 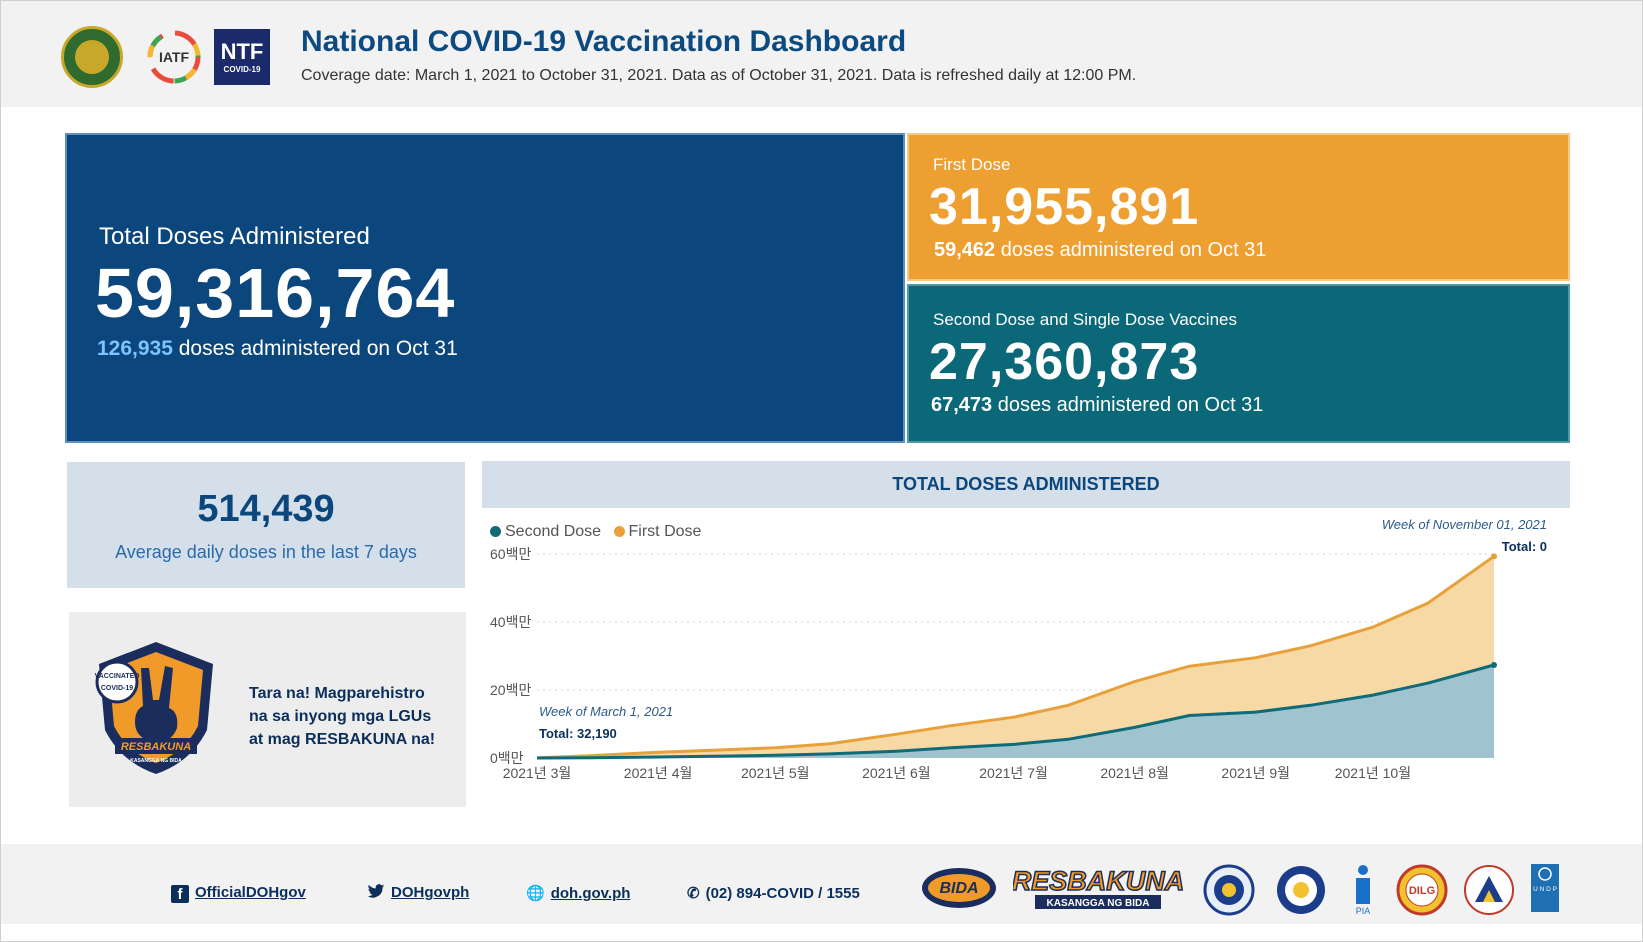 I want to click on average-daily-label: Average daily doses in the last 7 days, so click(x=266, y=552).